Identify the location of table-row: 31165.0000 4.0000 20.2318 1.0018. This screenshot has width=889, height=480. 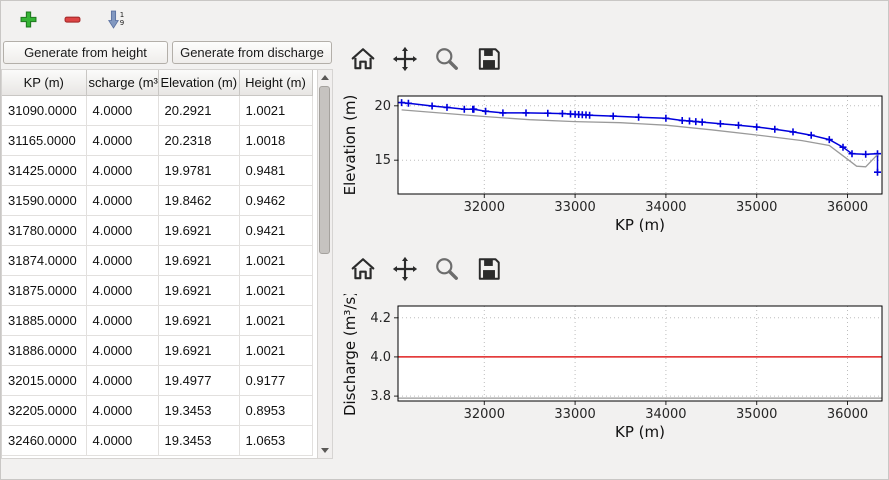
(157, 140).